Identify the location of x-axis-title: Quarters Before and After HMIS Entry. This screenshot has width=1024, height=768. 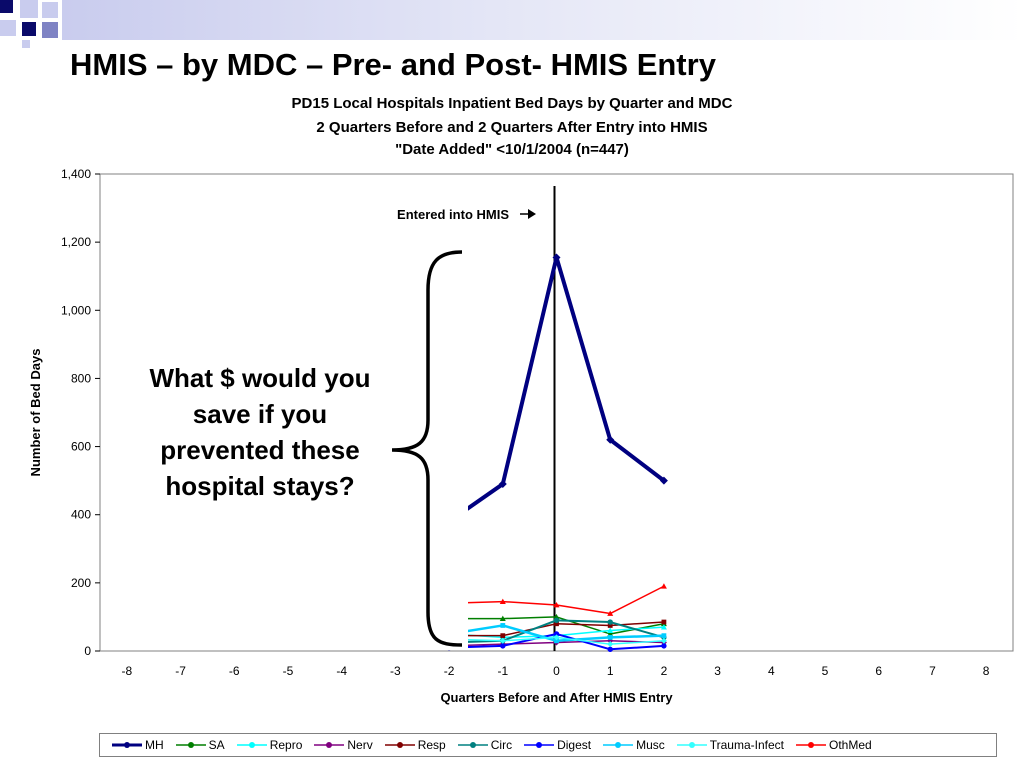
(556, 697).